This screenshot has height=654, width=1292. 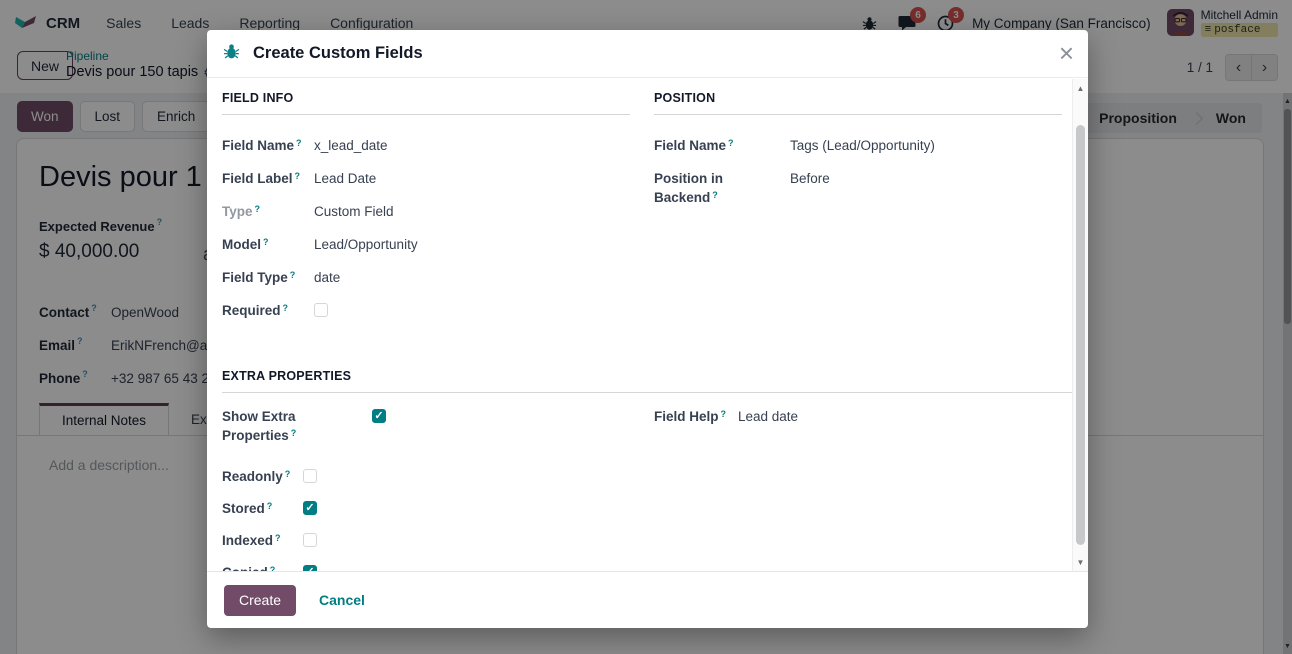 I want to click on stored-row: Stored? ✓, so click(x=426, y=508).